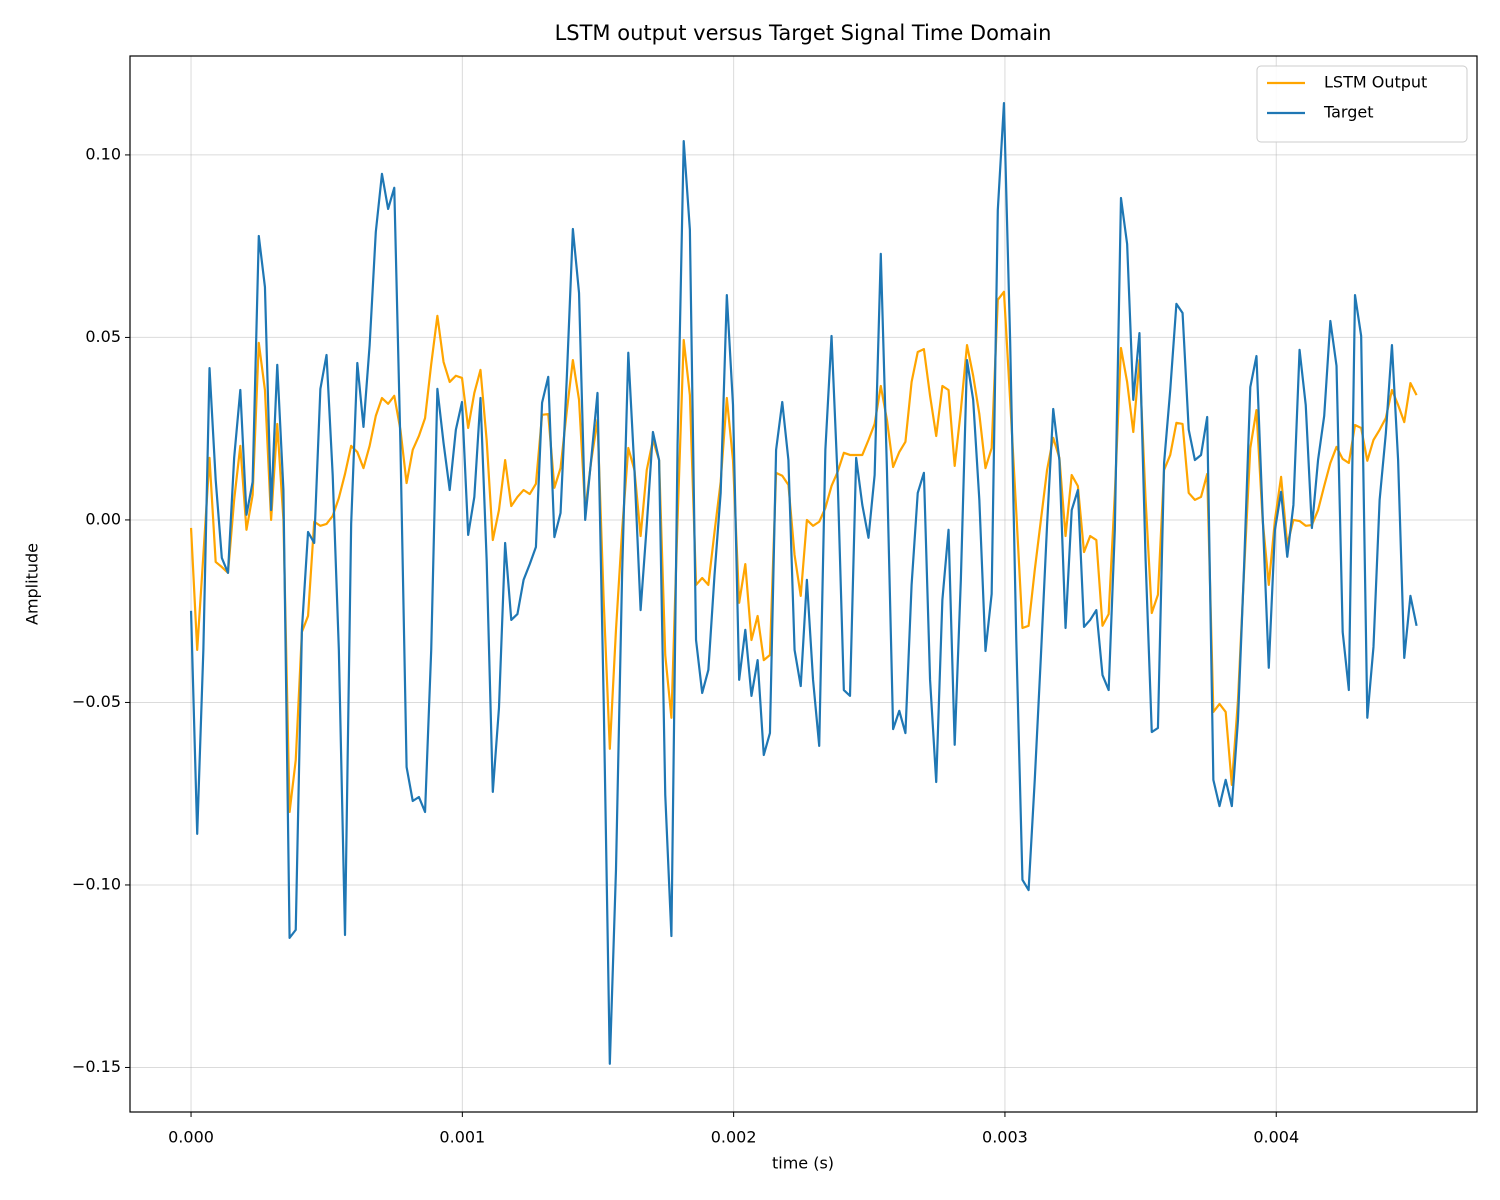 The width and height of the screenshot is (1500, 1200). What do you see at coordinates (103, 336) in the screenshot?
I see `y-tick-label: 0.05` at bounding box center [103, 336].